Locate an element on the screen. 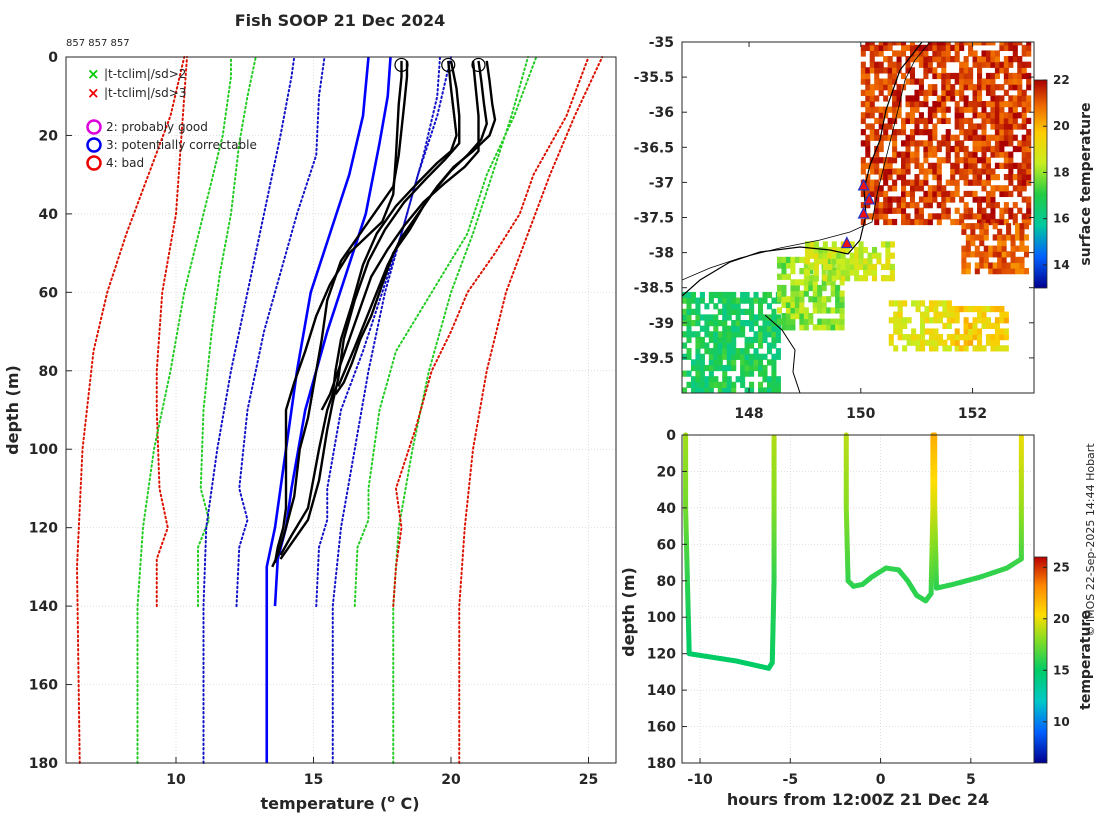 The image size is (1100, 820). map-ytick-label: -37 is located at coordinates (661, 183).